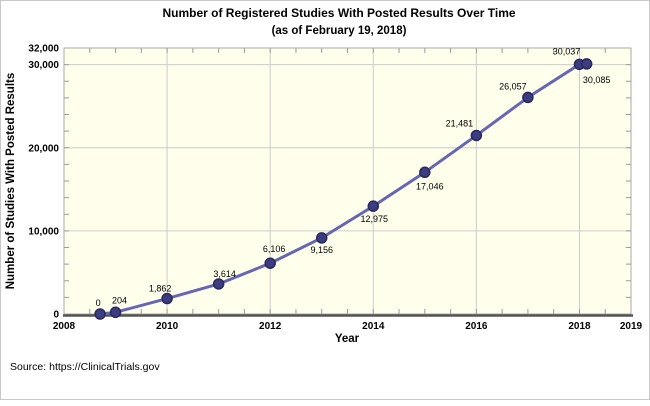  I want to click on x-tick-label: 2010, so click(167, 326).